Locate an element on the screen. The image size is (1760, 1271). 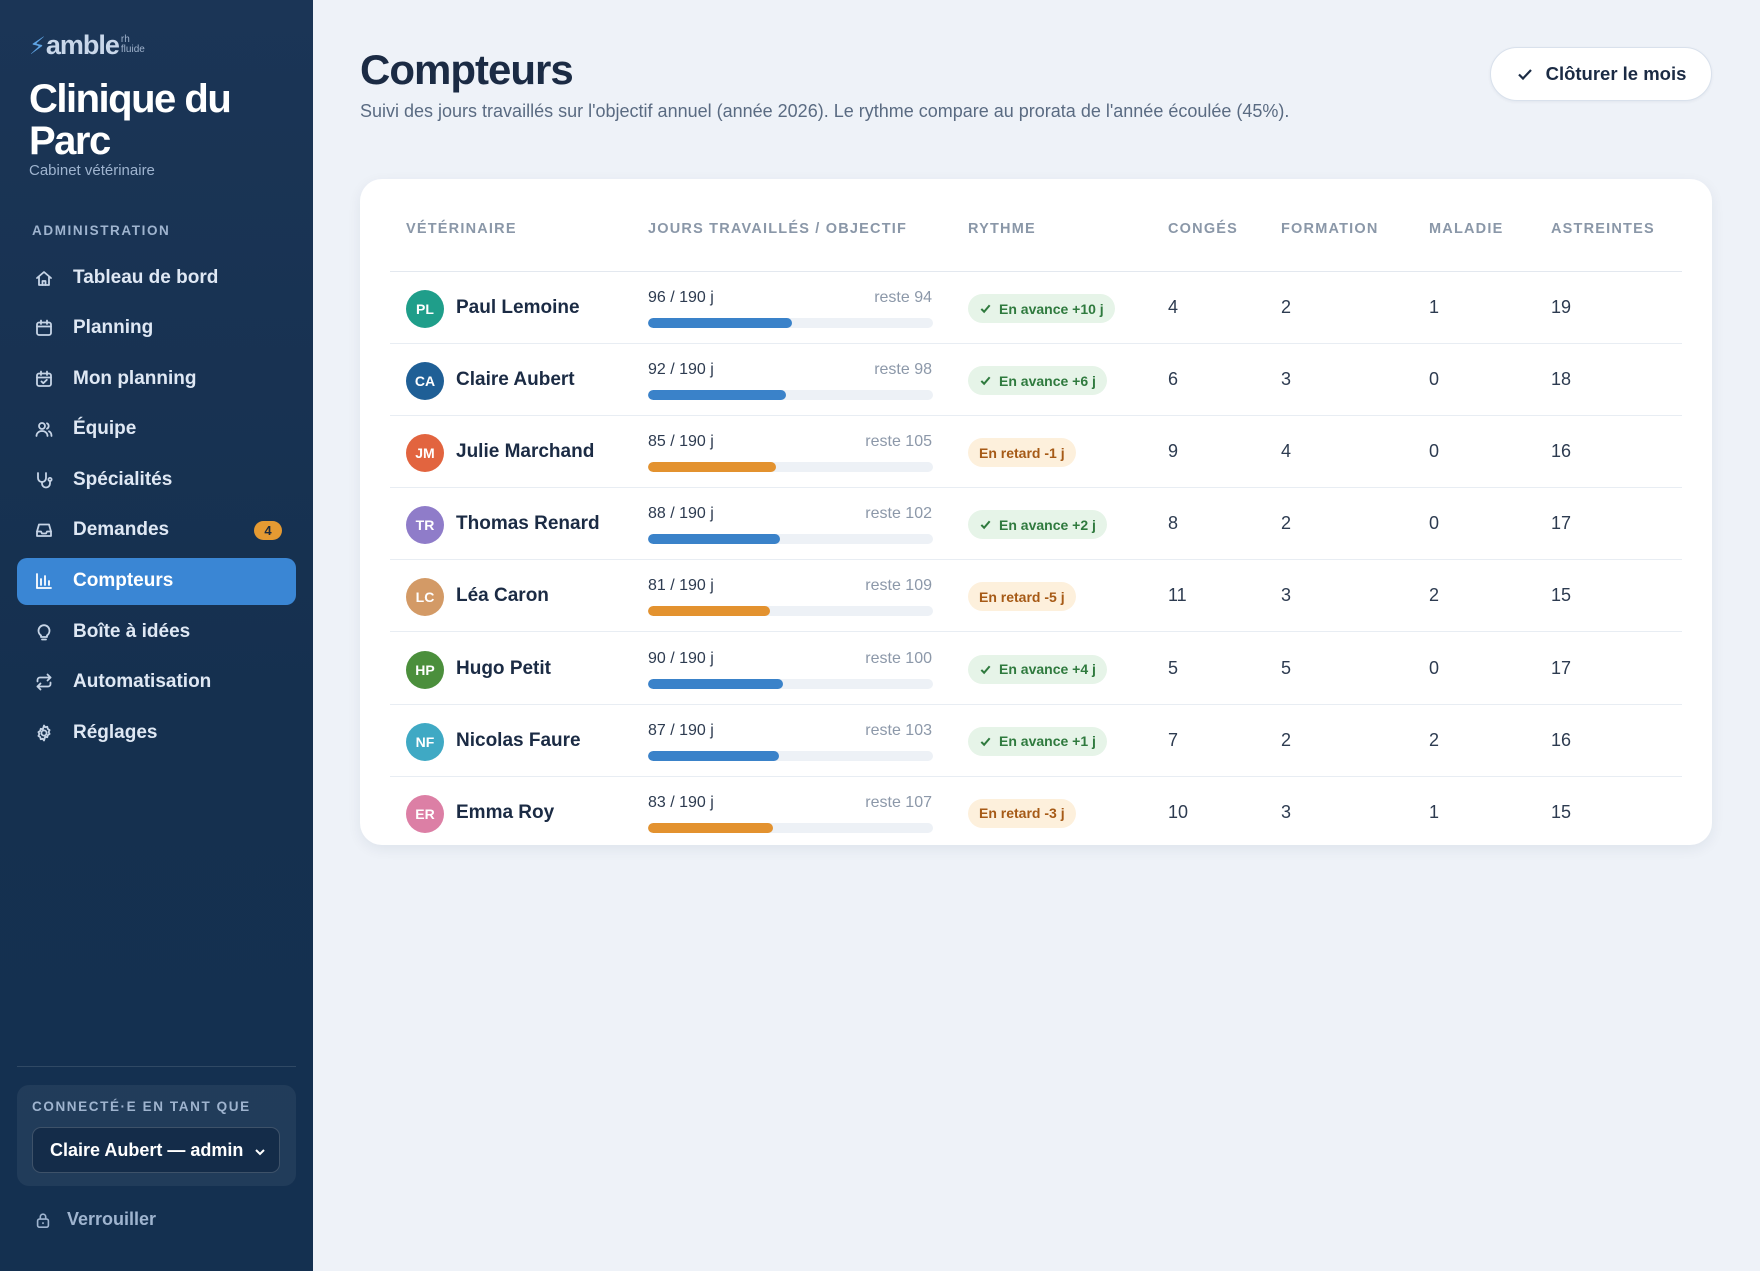
sidebar-item-users: Équipe is located at coordinates (156, 429).